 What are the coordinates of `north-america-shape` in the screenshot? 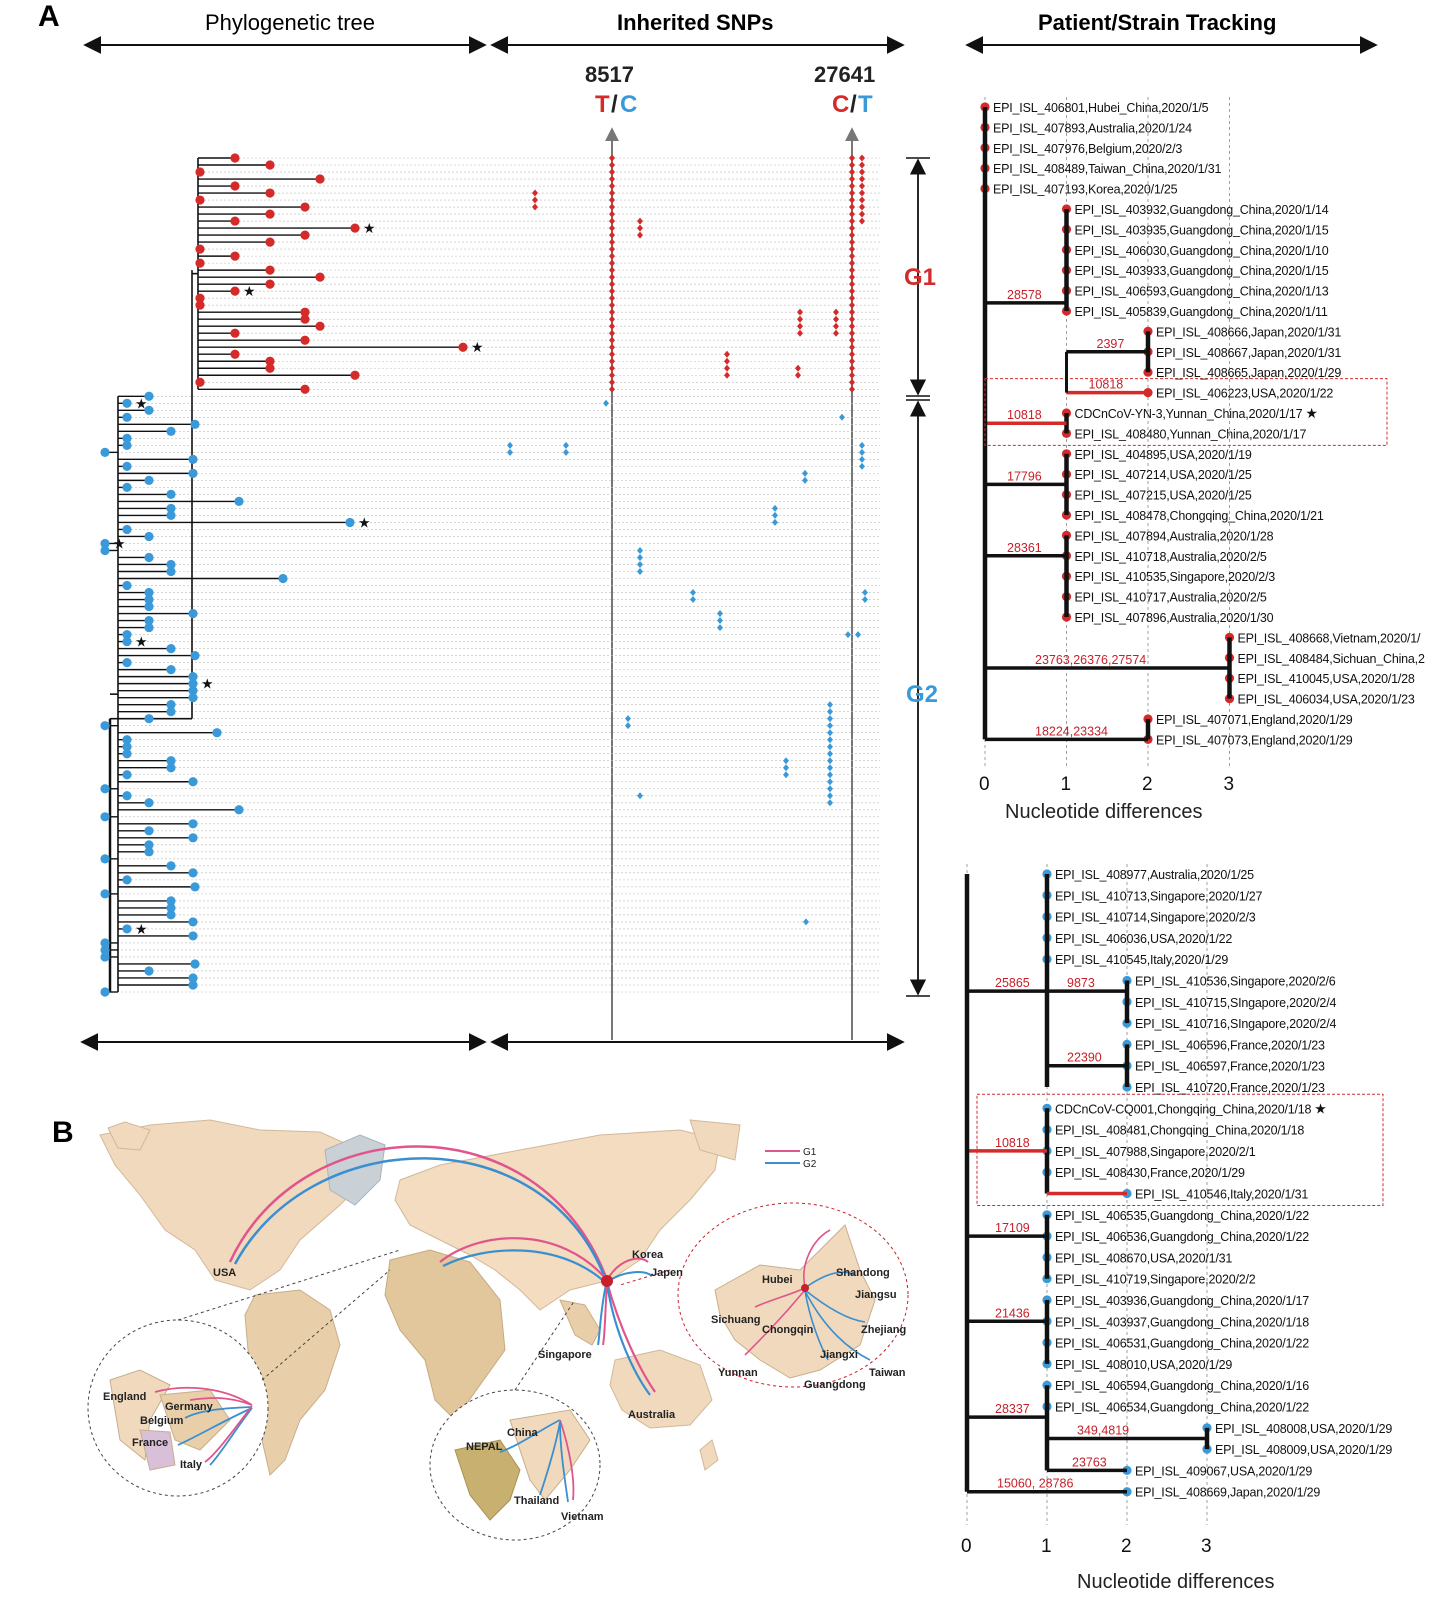 It's located at (232, 1205).